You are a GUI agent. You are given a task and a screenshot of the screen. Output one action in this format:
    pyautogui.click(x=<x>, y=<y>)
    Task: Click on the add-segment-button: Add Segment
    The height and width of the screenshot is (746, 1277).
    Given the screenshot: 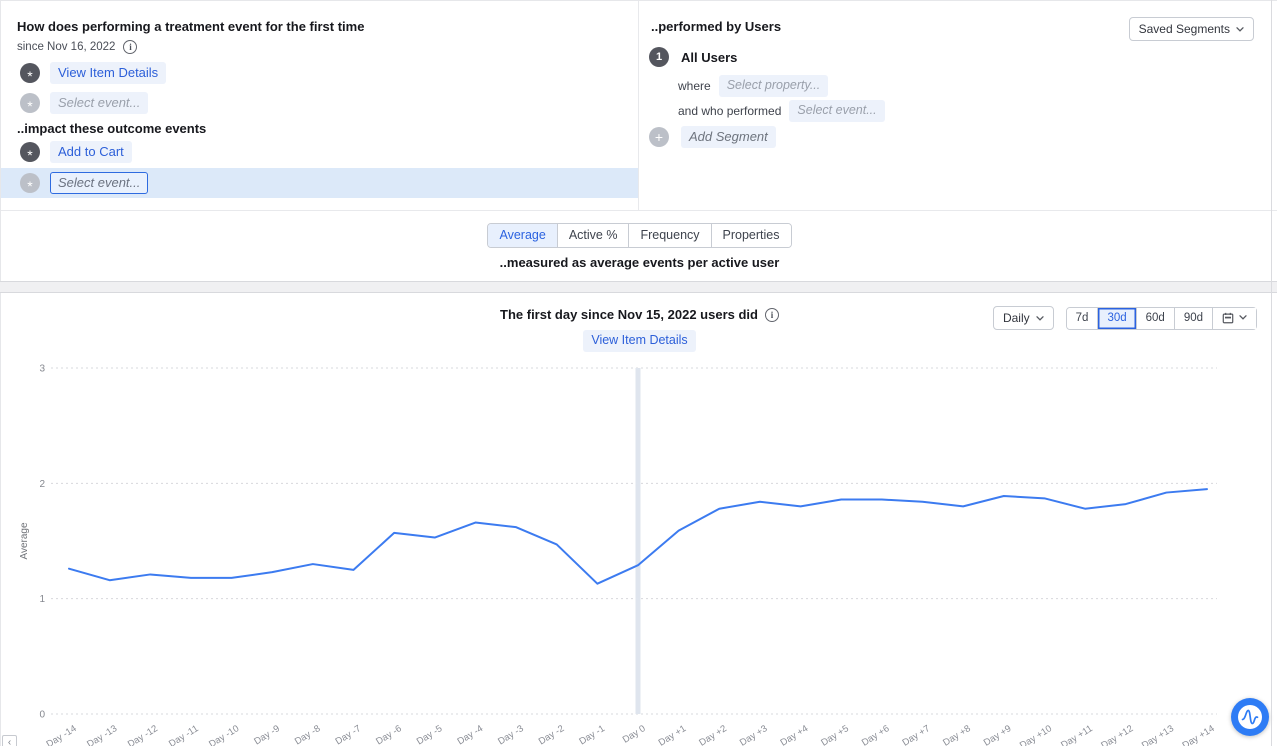 What is the action you would take?
    pyautogui.click(x=728, y=137)
    